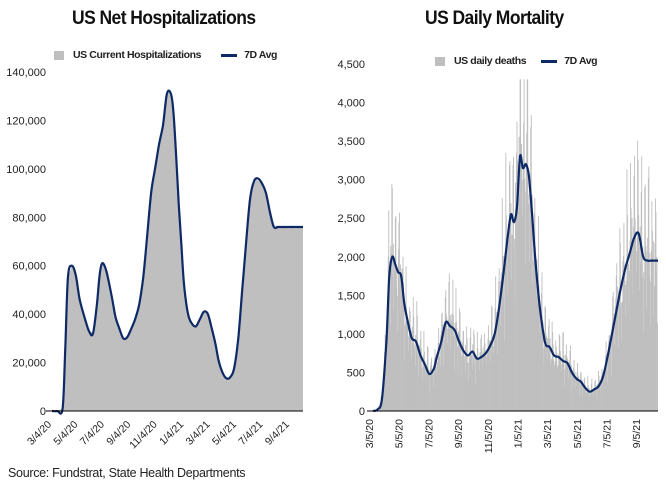 The height and width of the screenshot is (492, 666). I want to click on x-tick-label: 7/5/20, so click(429, 433).